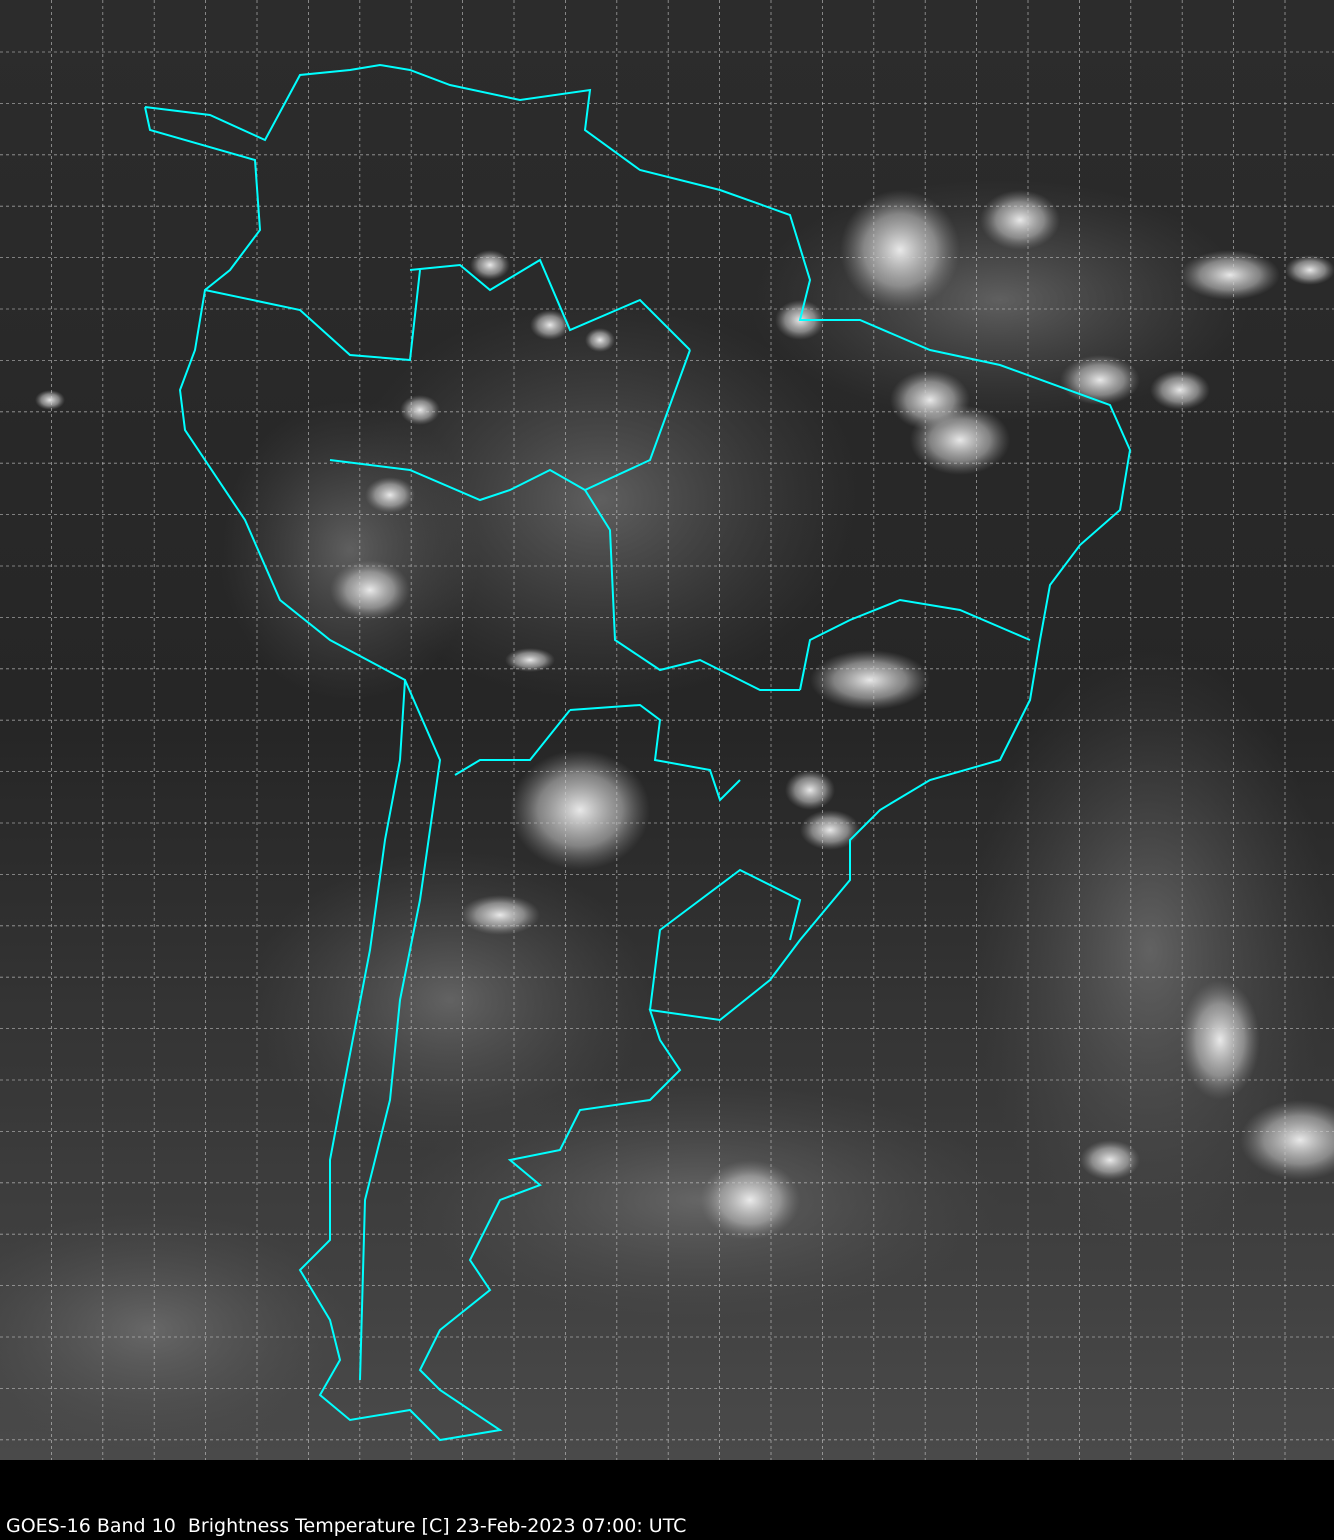 The image size is (1334, 1540). What do you see at coordinates (915, 644) in the screenshot?
I see `border-brazil-states` at bounding box center [915, 644].